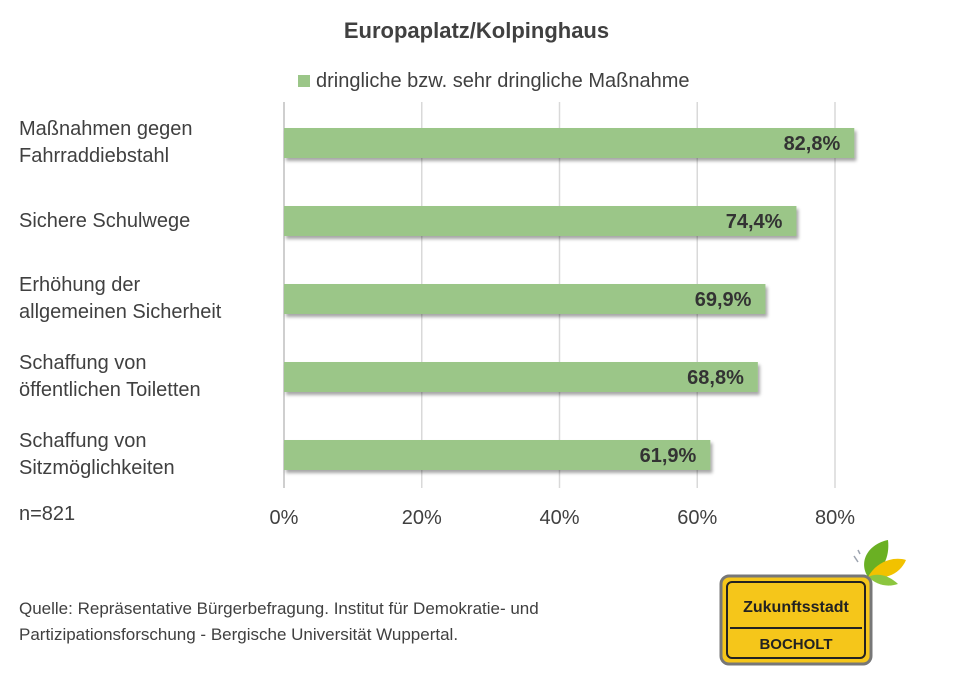 Image resolution: width=953 pixels, height=691 pixels. Describe the element at coordinates (110, 377) in the screenshot. I see `category-label: Schaffung von öffentlichen Toiletten` at that location.